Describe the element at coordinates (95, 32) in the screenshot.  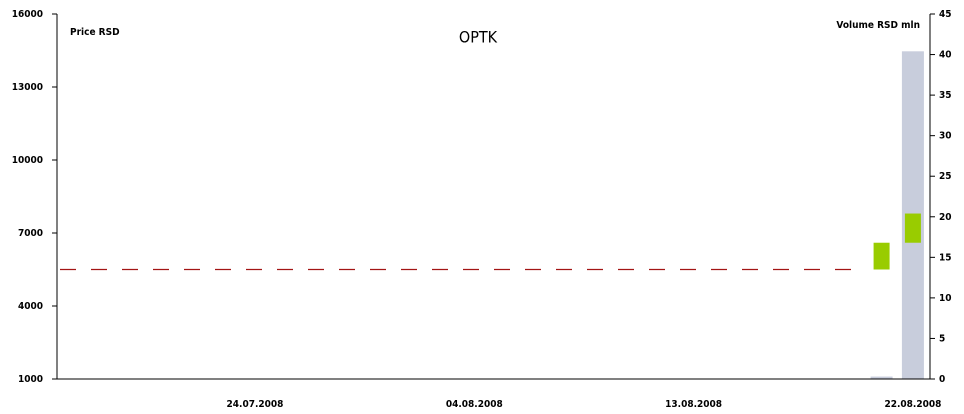
I see `y-axis-label: Price RSD` at that location.